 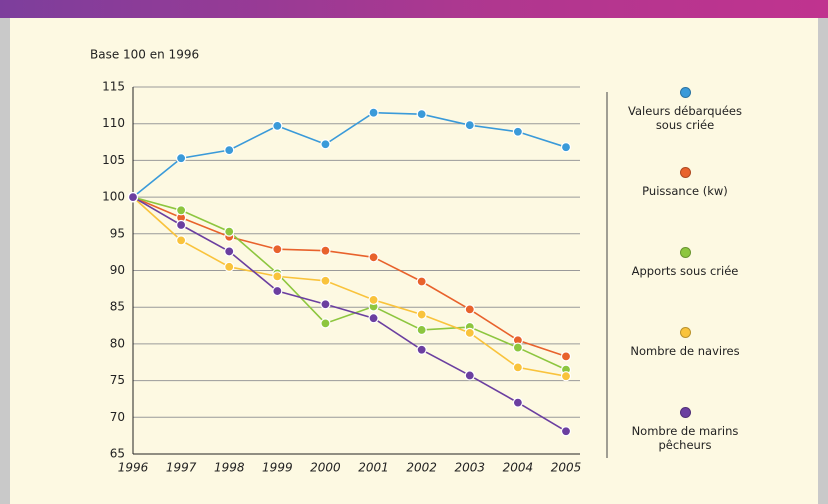 I want to click on legend-item: Valeurs débarquées sous criée, so click(x=685, y=109).